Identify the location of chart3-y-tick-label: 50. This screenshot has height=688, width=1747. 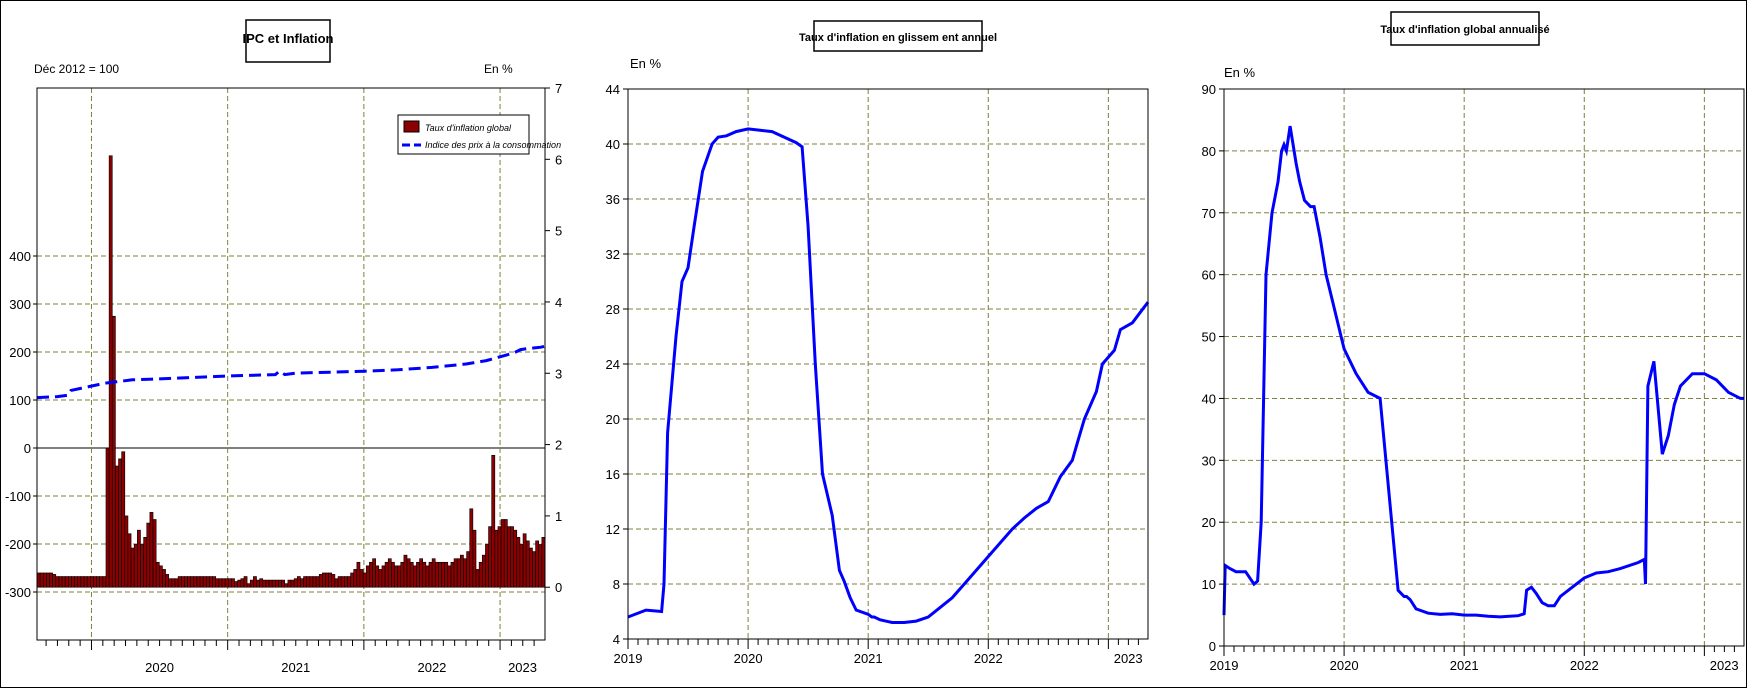
(1209, 337).